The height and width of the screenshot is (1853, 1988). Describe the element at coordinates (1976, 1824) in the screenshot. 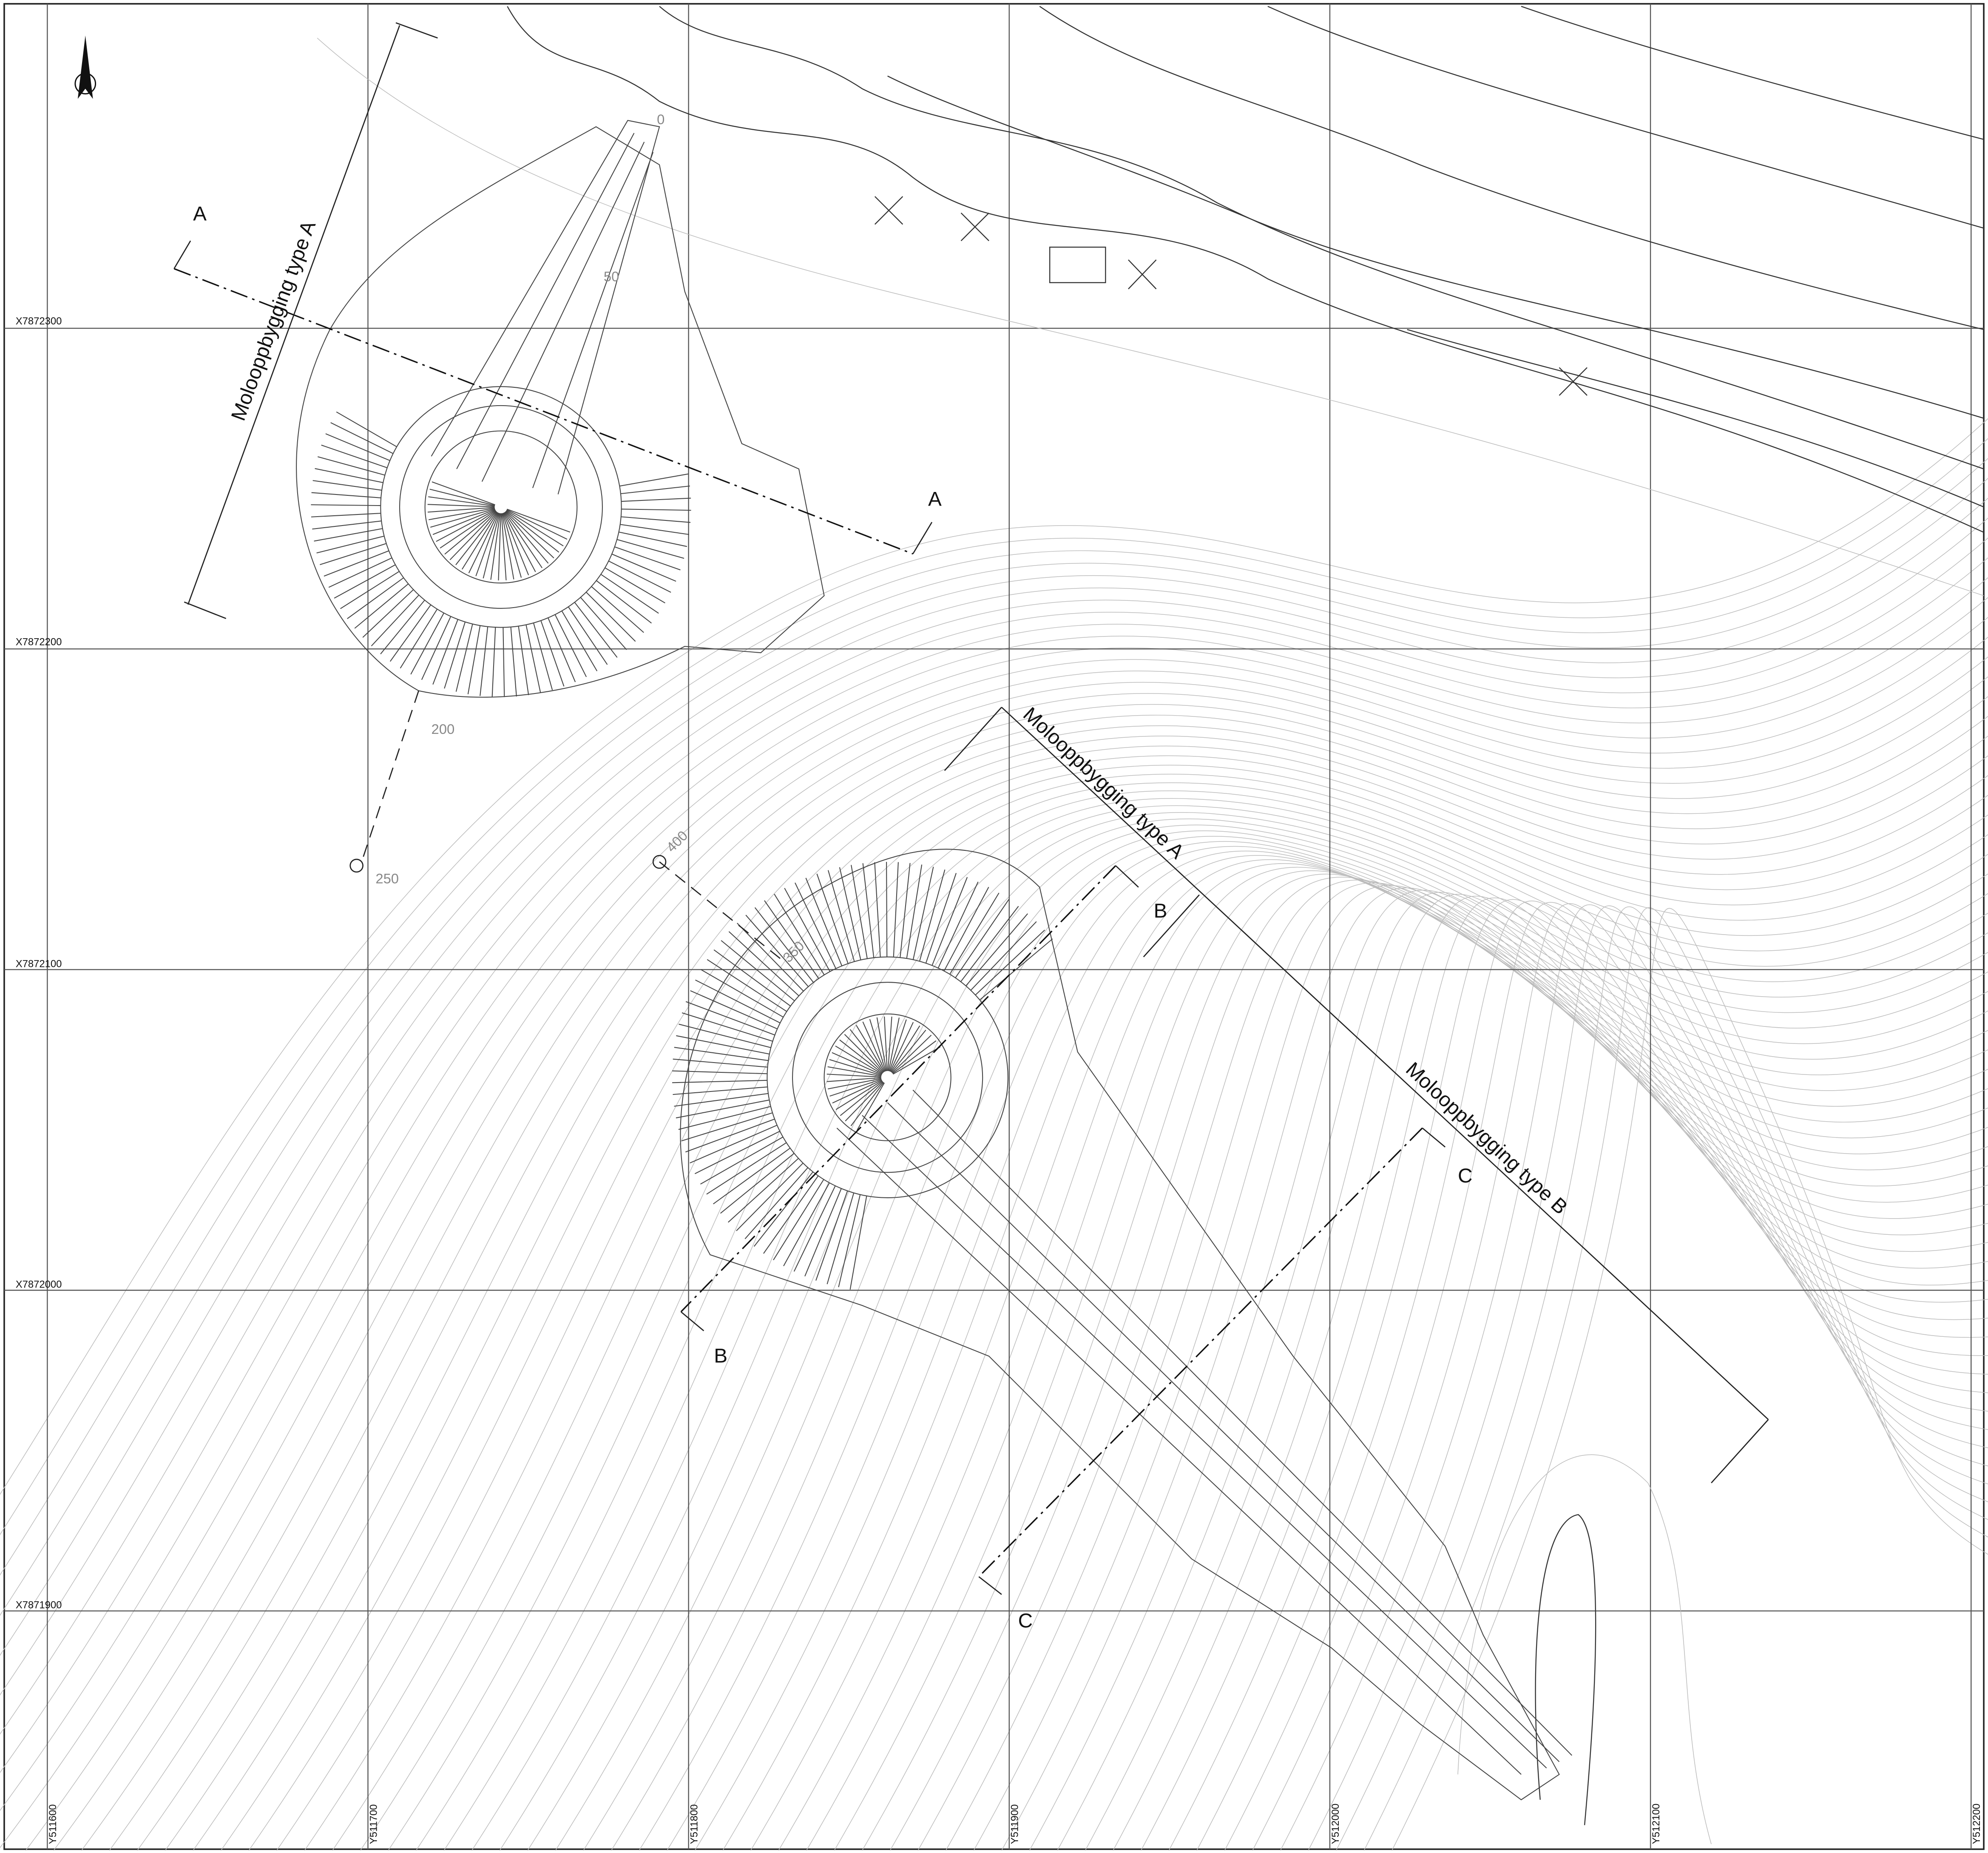

I see `grid-y-label: Y512200` at that location.